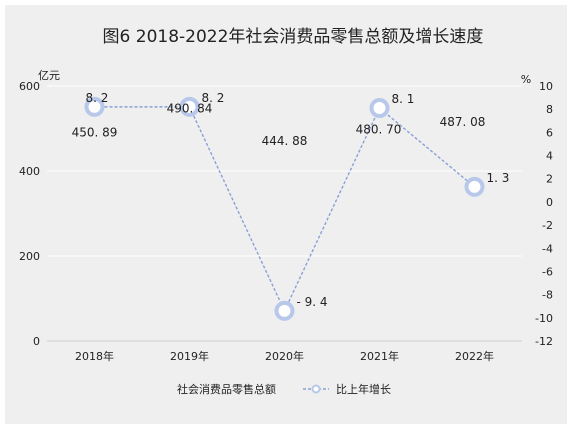  Describe the element at coordinates (316, 389) in the screenshot. I see `legend-swatch-marker` at that location.